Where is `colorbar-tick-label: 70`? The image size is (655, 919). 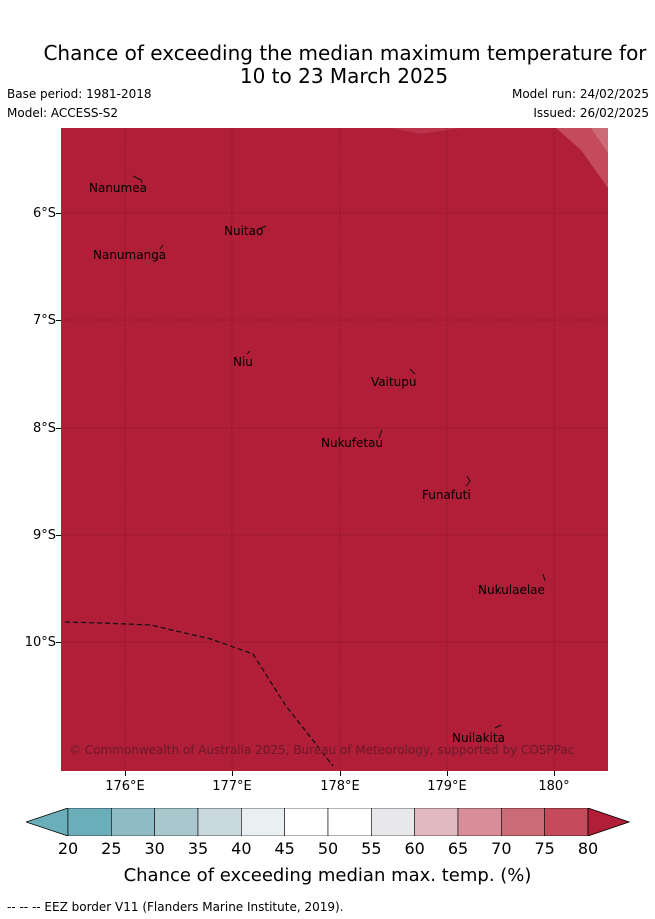
colorbar-tick-label: 70 is located at coordinates (501, 848).